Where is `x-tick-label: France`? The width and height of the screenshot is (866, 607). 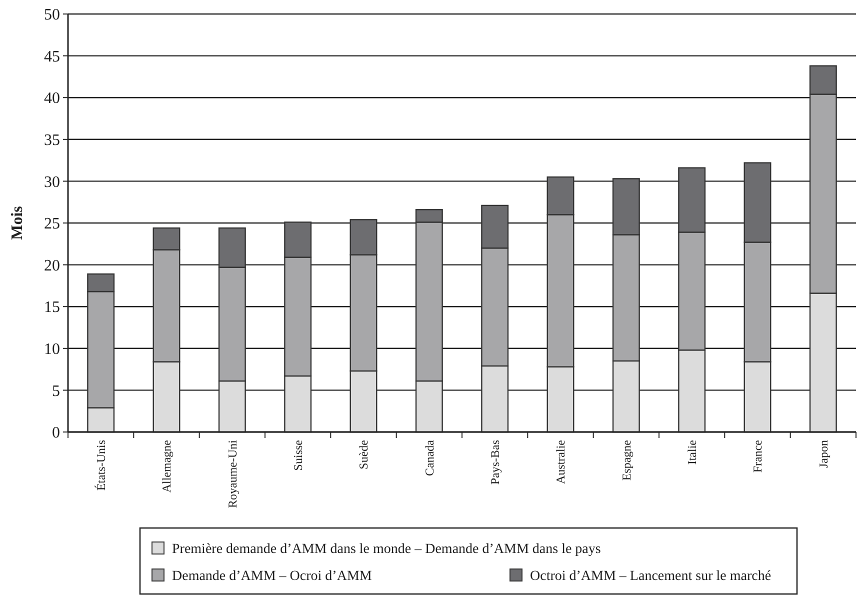 x-tick-label: France is located at coordinates (757, 456).